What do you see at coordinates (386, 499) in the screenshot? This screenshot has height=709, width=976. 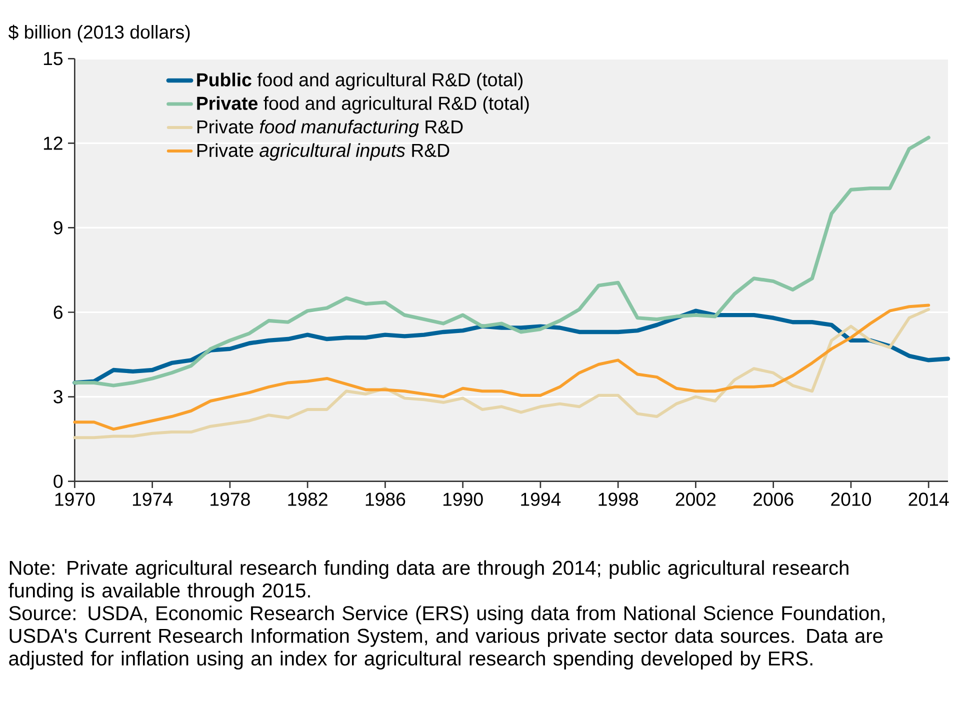 I see `x-tick-label: 1986` at bounding box center [386, 499].